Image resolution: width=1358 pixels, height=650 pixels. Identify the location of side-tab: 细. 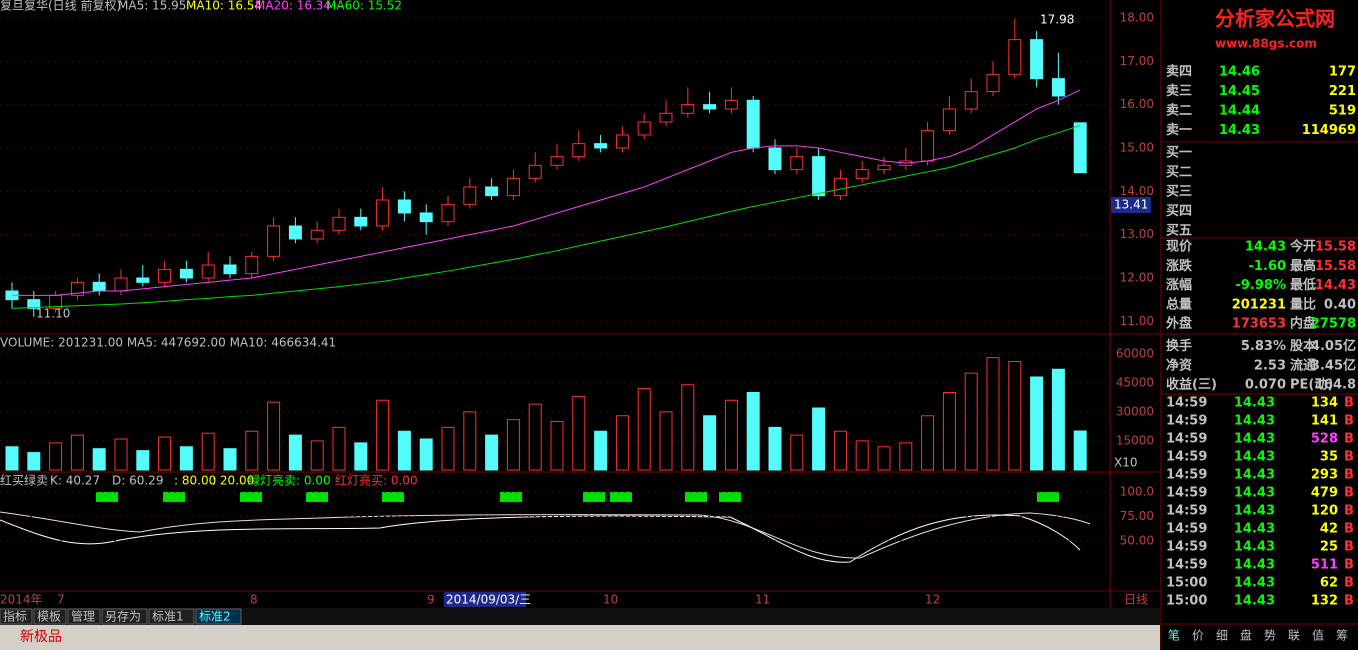
(1222, 636).